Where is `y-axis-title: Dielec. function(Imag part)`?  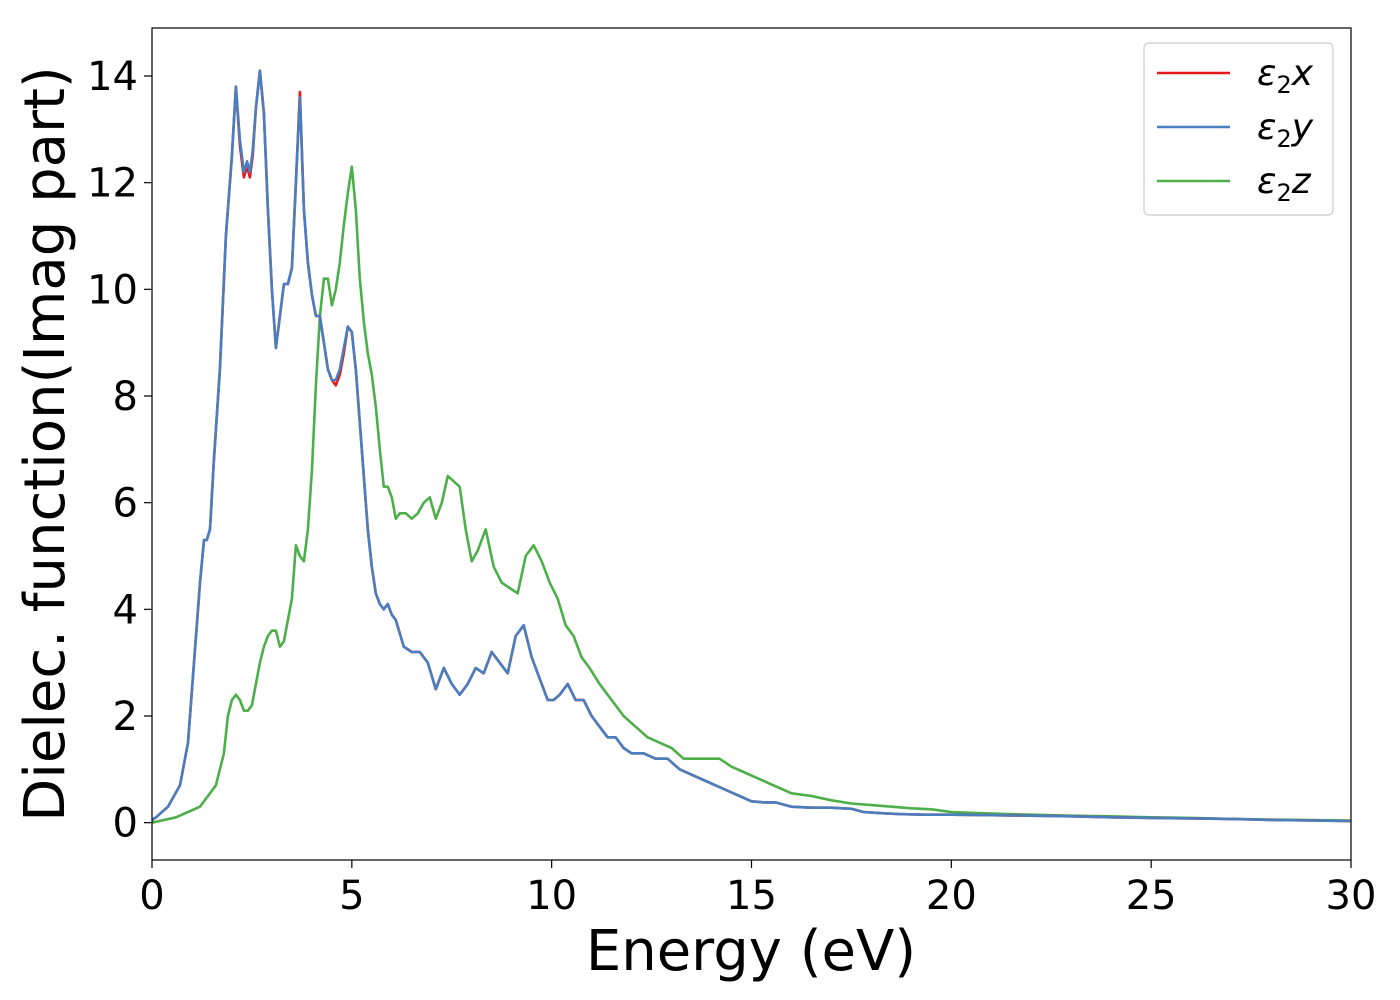
y-axis-title: Dielec. function(Imag part) is located at coordinates (45, 444).